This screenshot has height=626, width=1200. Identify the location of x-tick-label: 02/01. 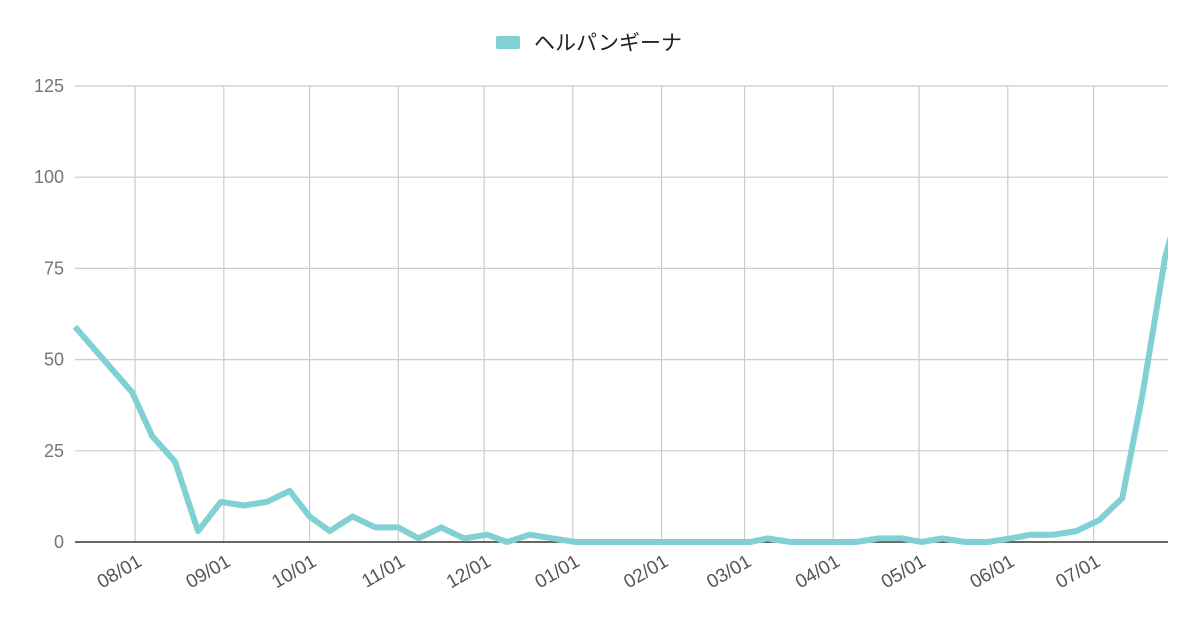
(646, 572).